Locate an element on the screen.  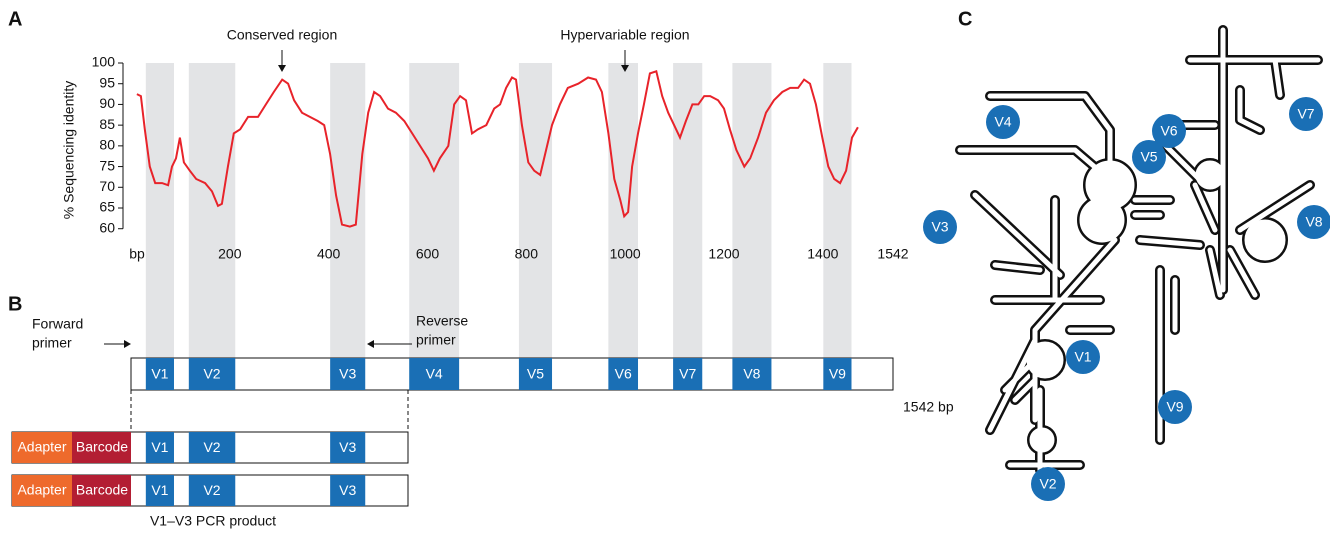
y-tick-label: 75 is located at coordinates (107, 165).